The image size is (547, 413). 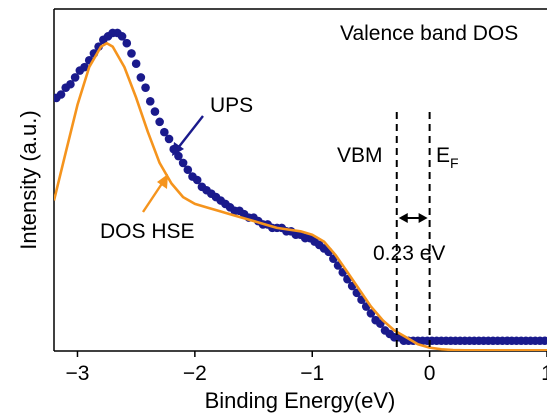 What do you see at coordinates (360, 155) in the screenshot?
I see `vbm-label: VBM` at bounding box center [360, 155].